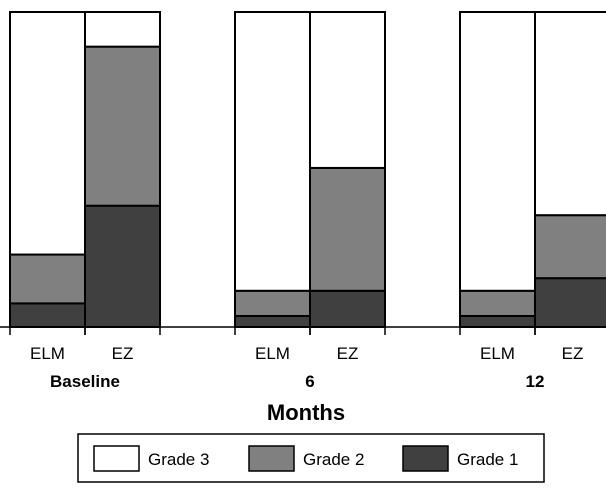  I want to click on legend: Grade 3 Grade 2 Grade 1, so click(311, 458).